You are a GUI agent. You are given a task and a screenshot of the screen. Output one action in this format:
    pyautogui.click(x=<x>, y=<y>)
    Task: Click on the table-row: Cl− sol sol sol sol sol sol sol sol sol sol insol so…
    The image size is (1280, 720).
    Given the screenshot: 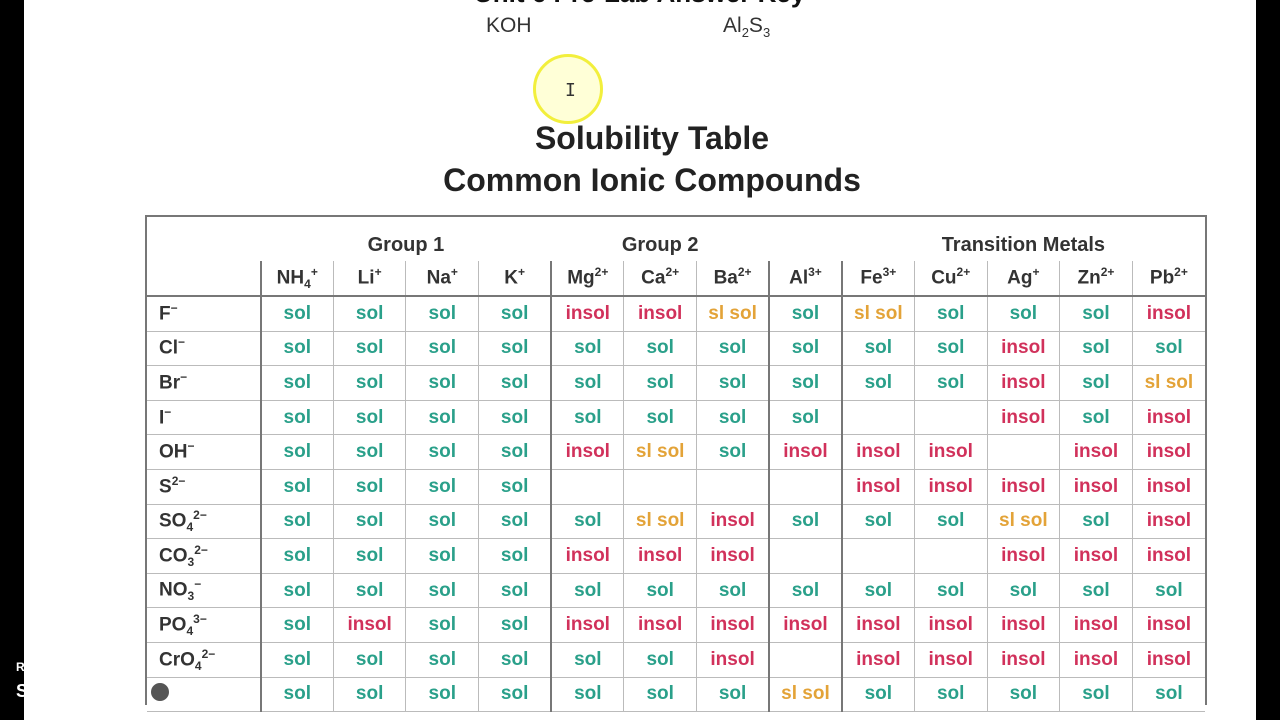 What is the action you would take?
    pyautogui.click(x=676, y=349)
    